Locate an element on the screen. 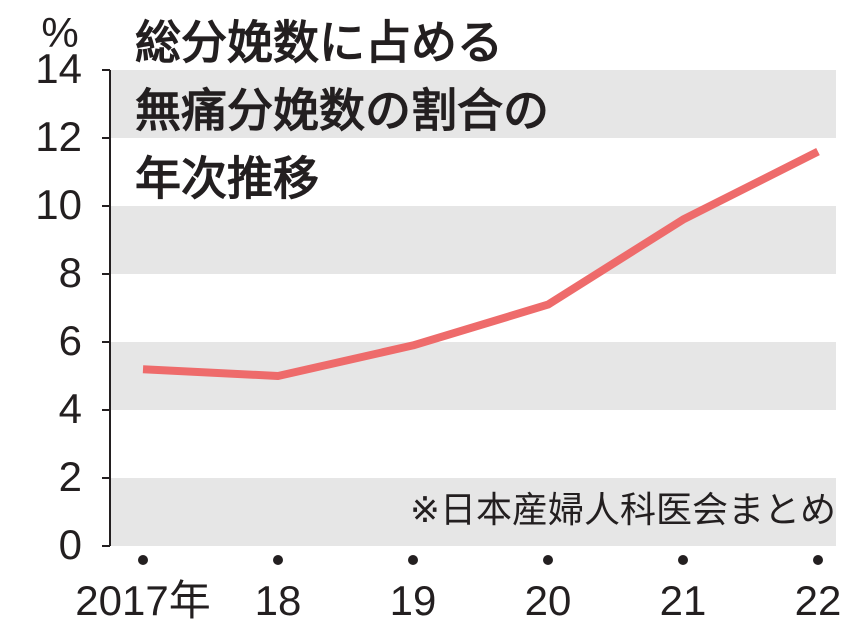 The image size is (866, 640). x-tick-label: 21 is located at coordinates (683, 600).